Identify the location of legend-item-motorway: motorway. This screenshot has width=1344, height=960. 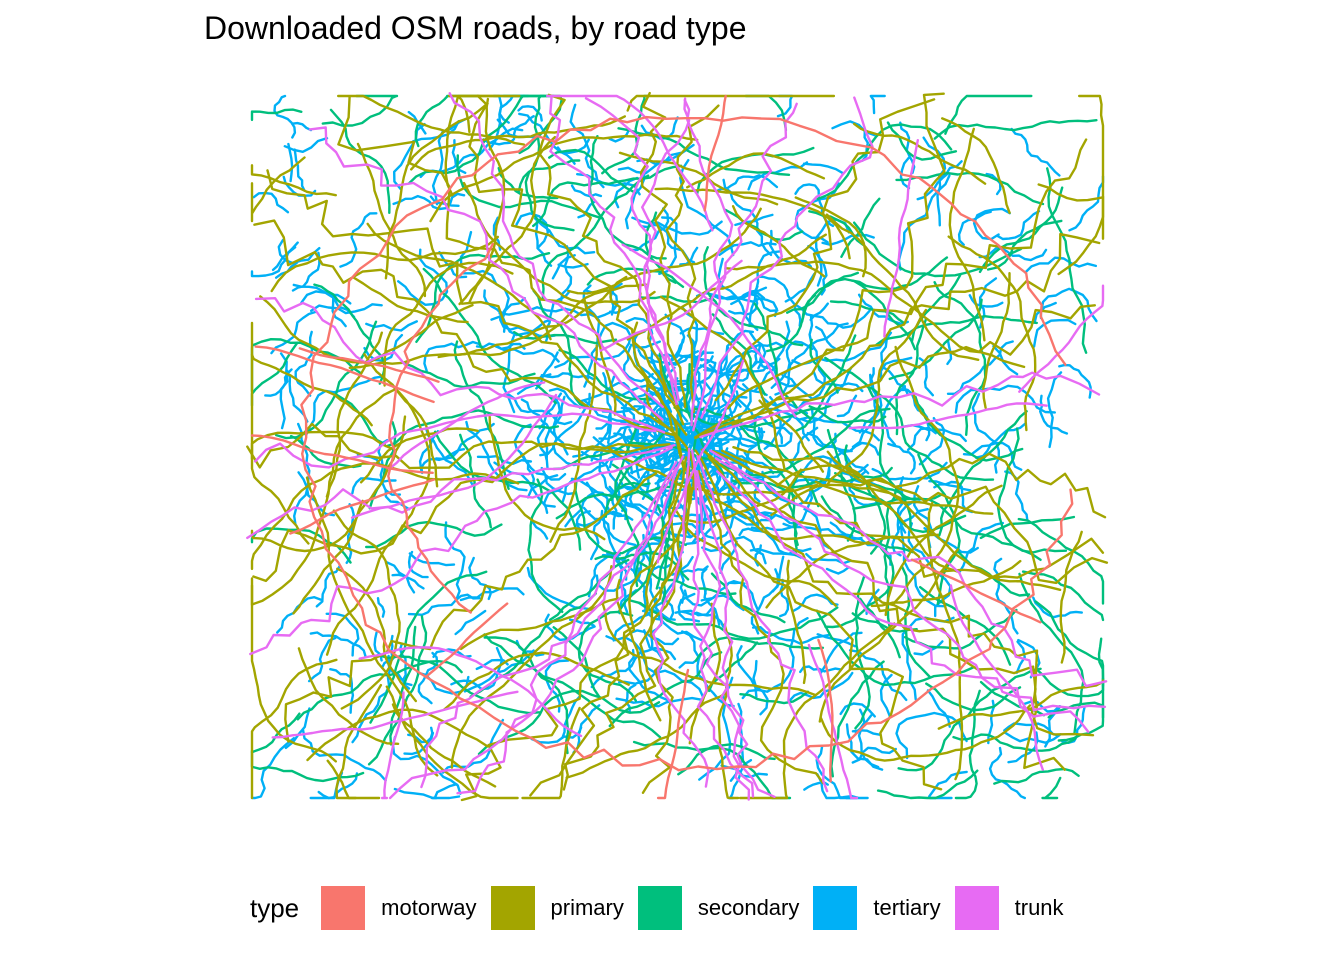
(399, 908).